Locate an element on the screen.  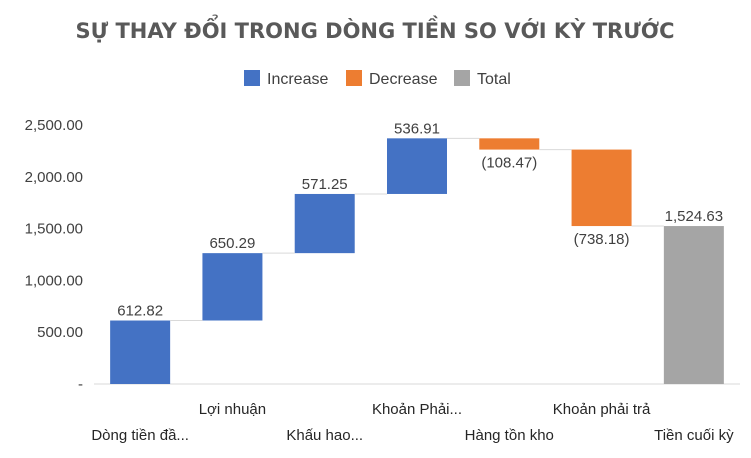
y-tick-label: 2,500.00 is located at coordinates (54, 125).